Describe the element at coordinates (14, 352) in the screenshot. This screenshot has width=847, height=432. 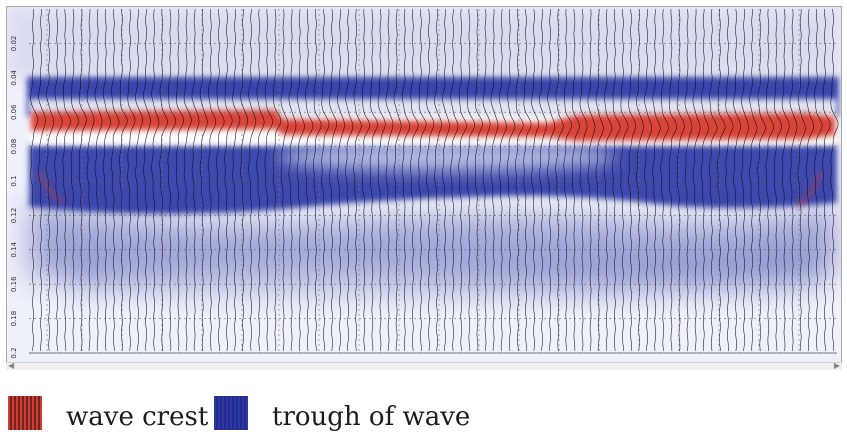
I see `y-tick-label: 0.2` at that location.